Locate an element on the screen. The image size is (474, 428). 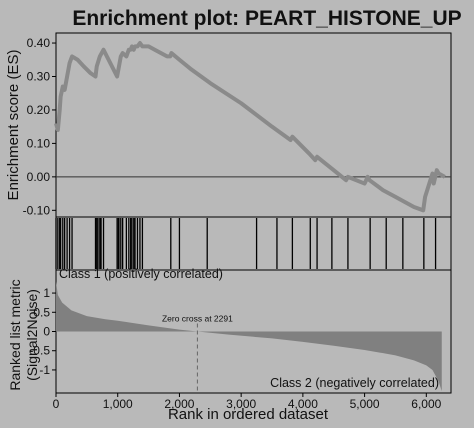
es-tick-label: 0.40 is located at coordinates (39, 43).